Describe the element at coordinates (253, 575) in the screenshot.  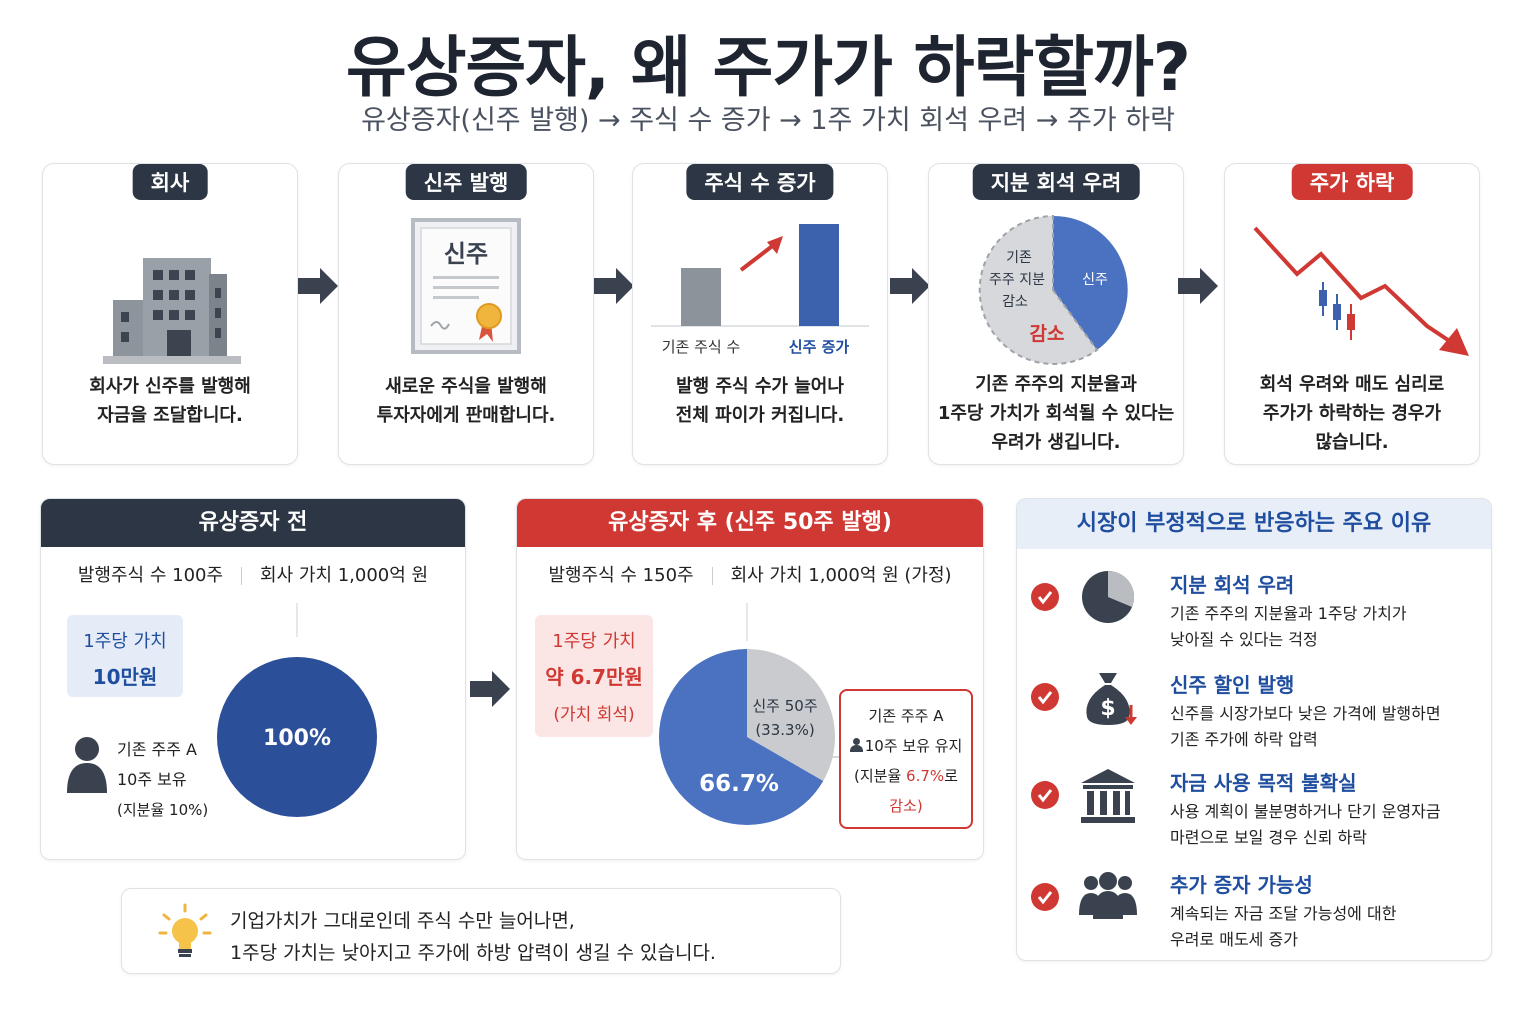
I see `before-stats: 발행주식 수 100주 회사 가치 1,000억 원` at that location.